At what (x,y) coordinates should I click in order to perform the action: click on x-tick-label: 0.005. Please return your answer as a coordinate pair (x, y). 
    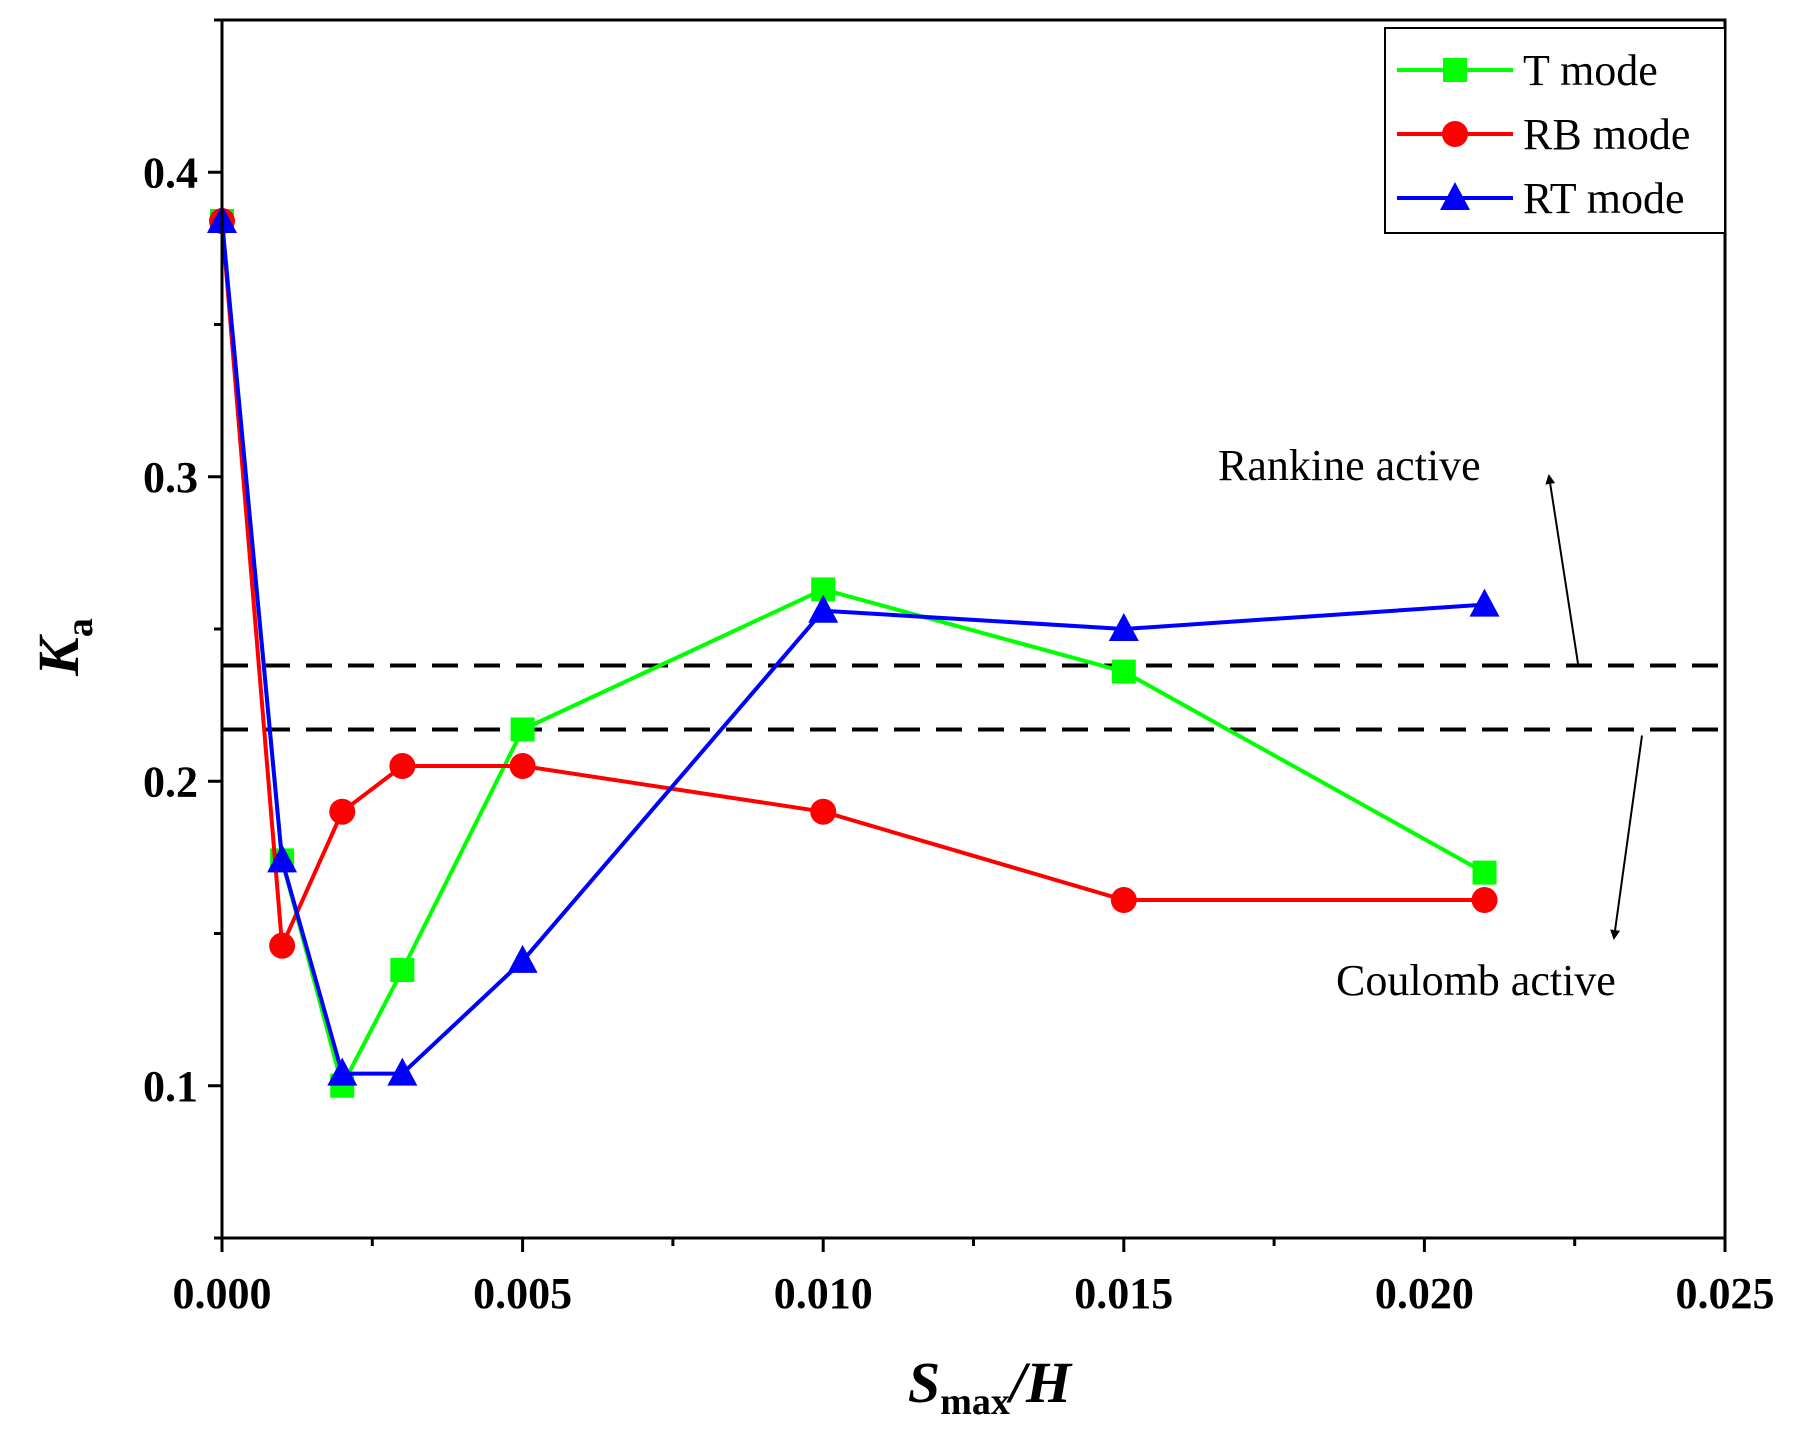
    Looking at the image, I should click on (522, 1293).